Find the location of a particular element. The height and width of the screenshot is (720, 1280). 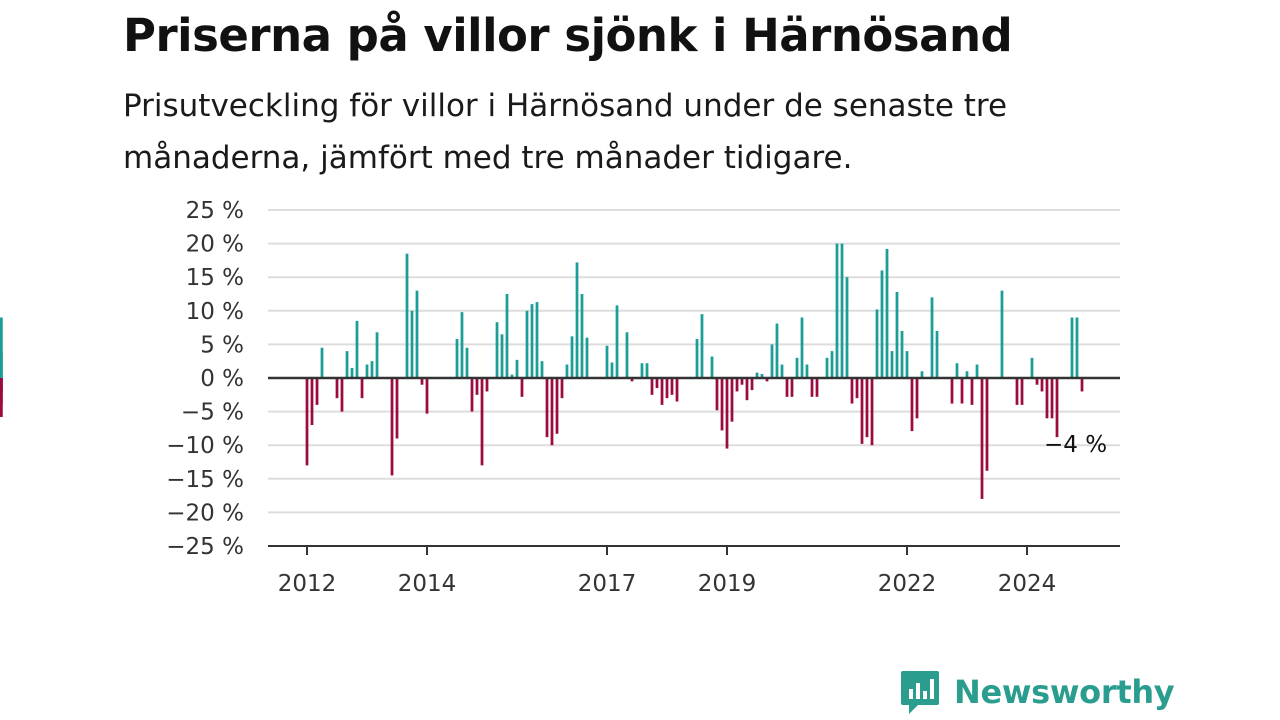

x-tick-label: 2017 is located at coordinates (607, 584).